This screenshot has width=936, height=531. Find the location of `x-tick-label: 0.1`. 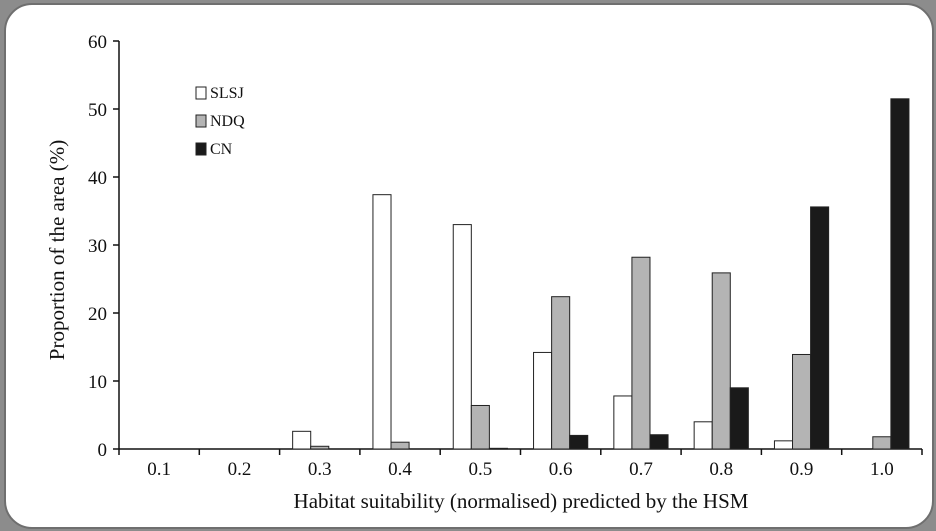

x-tick-label: 0.1 is located at coordinates (159, 469).